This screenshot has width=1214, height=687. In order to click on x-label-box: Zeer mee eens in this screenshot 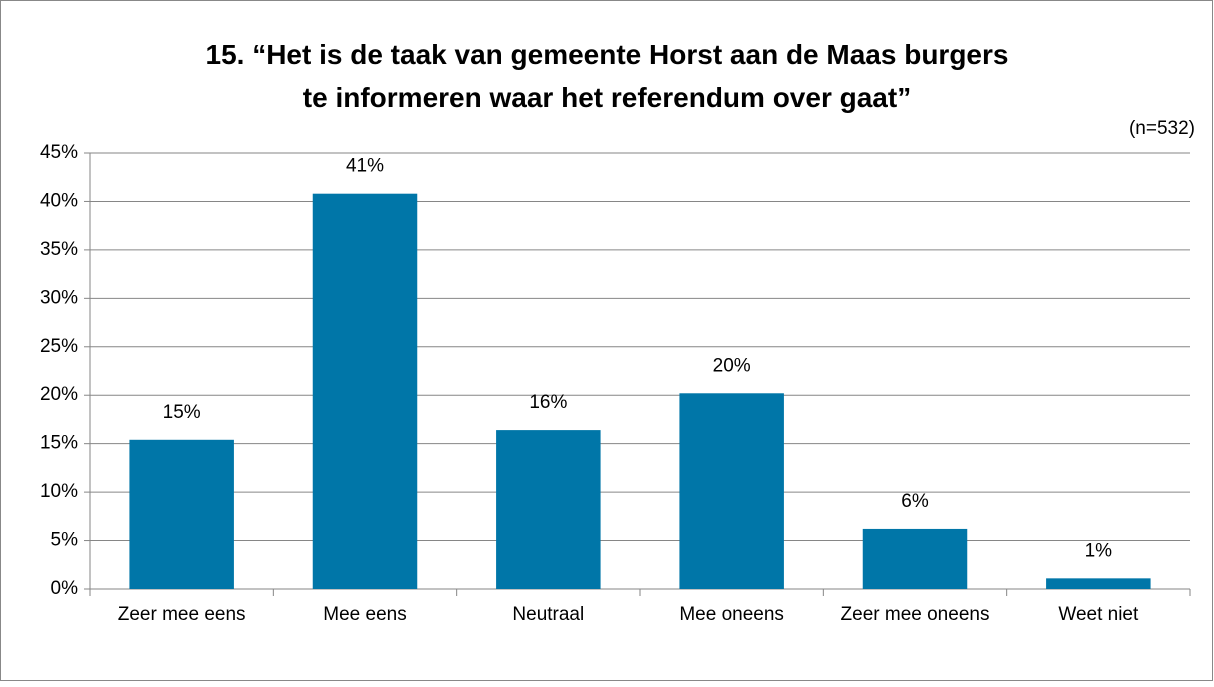, I will do `click(181, 614)`.